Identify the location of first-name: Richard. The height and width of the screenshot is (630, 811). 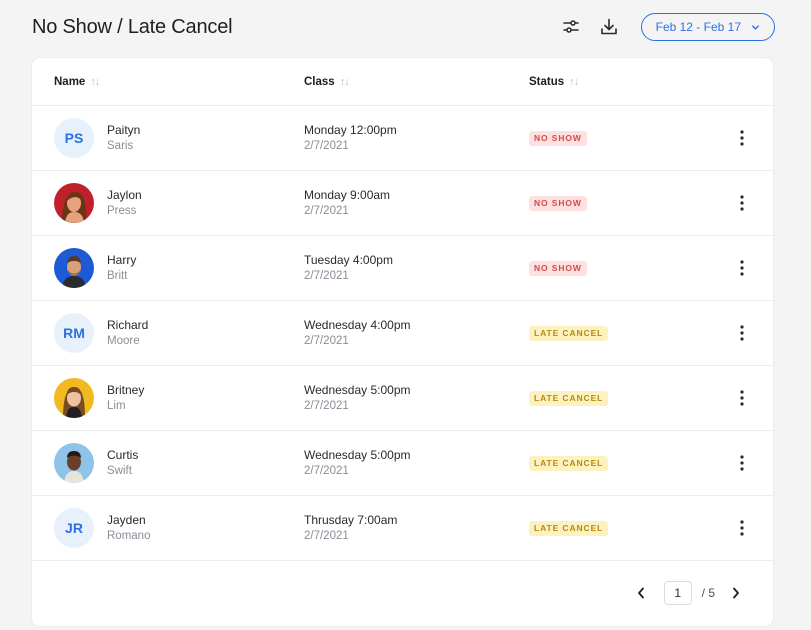
(128, 325).